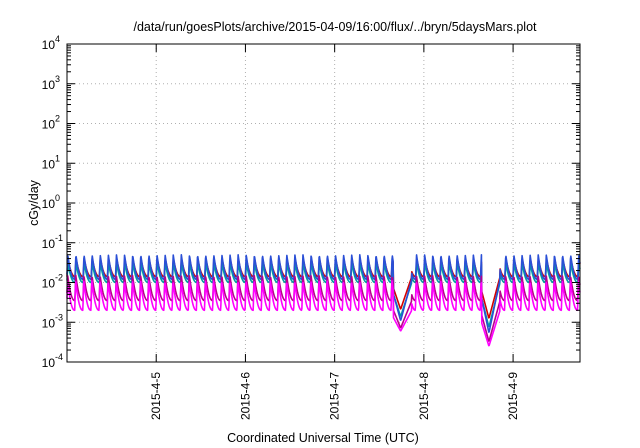 This screenshot has width=640, height=448. I want to click on x-axis-label: Coordinated Universal Time (UTC), so click(323, 438).